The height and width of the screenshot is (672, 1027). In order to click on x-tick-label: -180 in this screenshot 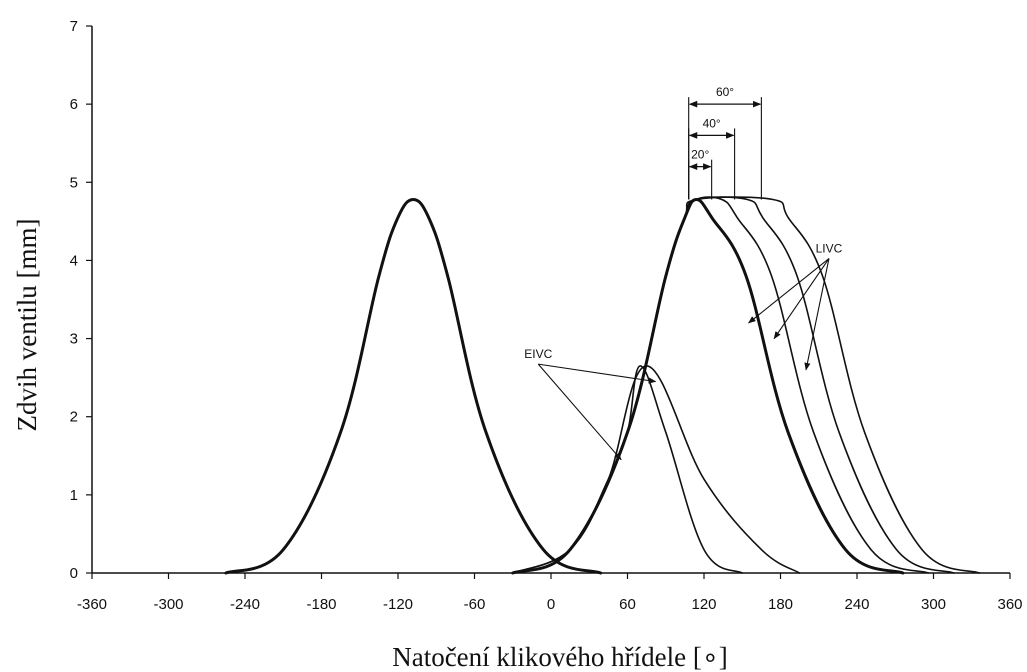, I will do `click(321, 604)`.